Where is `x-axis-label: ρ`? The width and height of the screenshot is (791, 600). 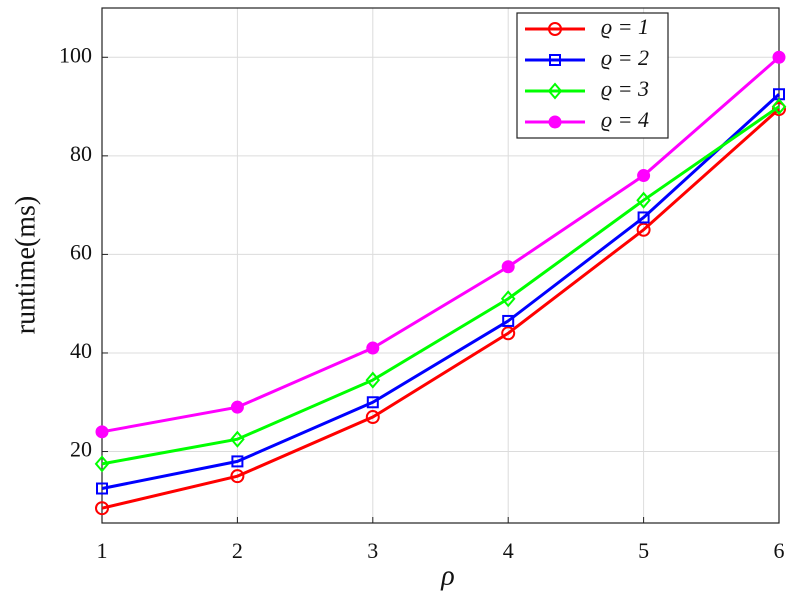 x-axis-label: ρ is located at coordinates (447, 575).